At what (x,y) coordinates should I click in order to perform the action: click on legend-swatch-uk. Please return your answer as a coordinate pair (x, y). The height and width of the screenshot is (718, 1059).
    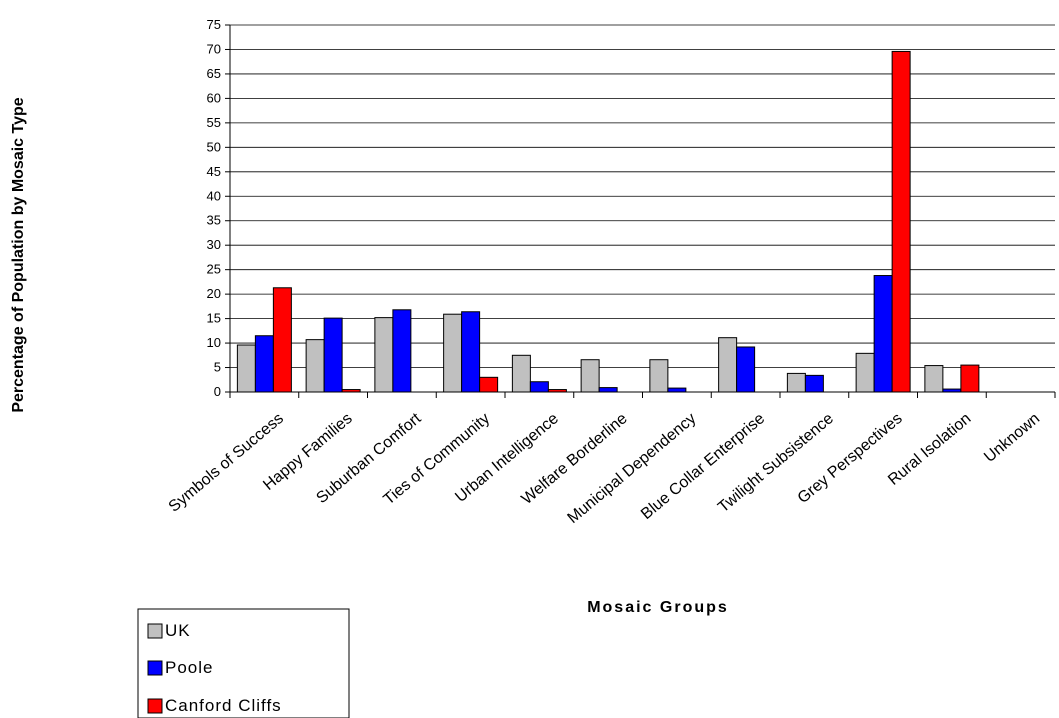
    Looking at the image, I should click on (155, 631).